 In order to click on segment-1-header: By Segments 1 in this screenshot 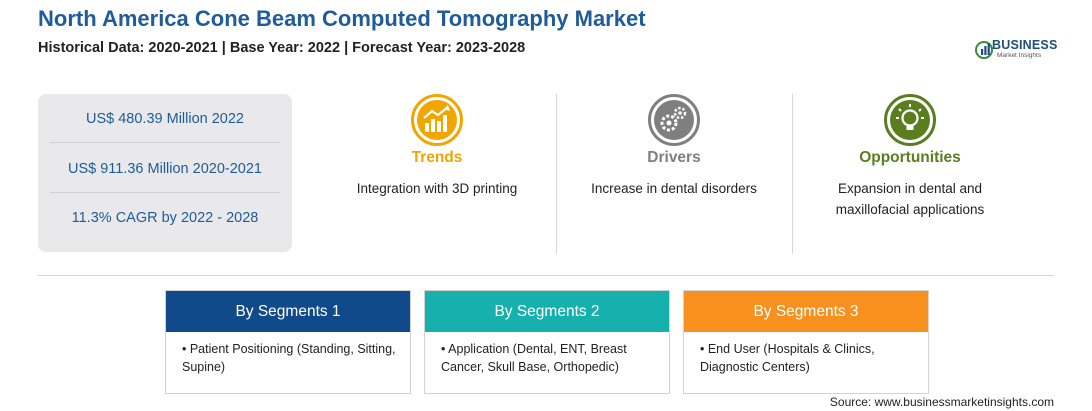, I will do `click(288, 311)`.